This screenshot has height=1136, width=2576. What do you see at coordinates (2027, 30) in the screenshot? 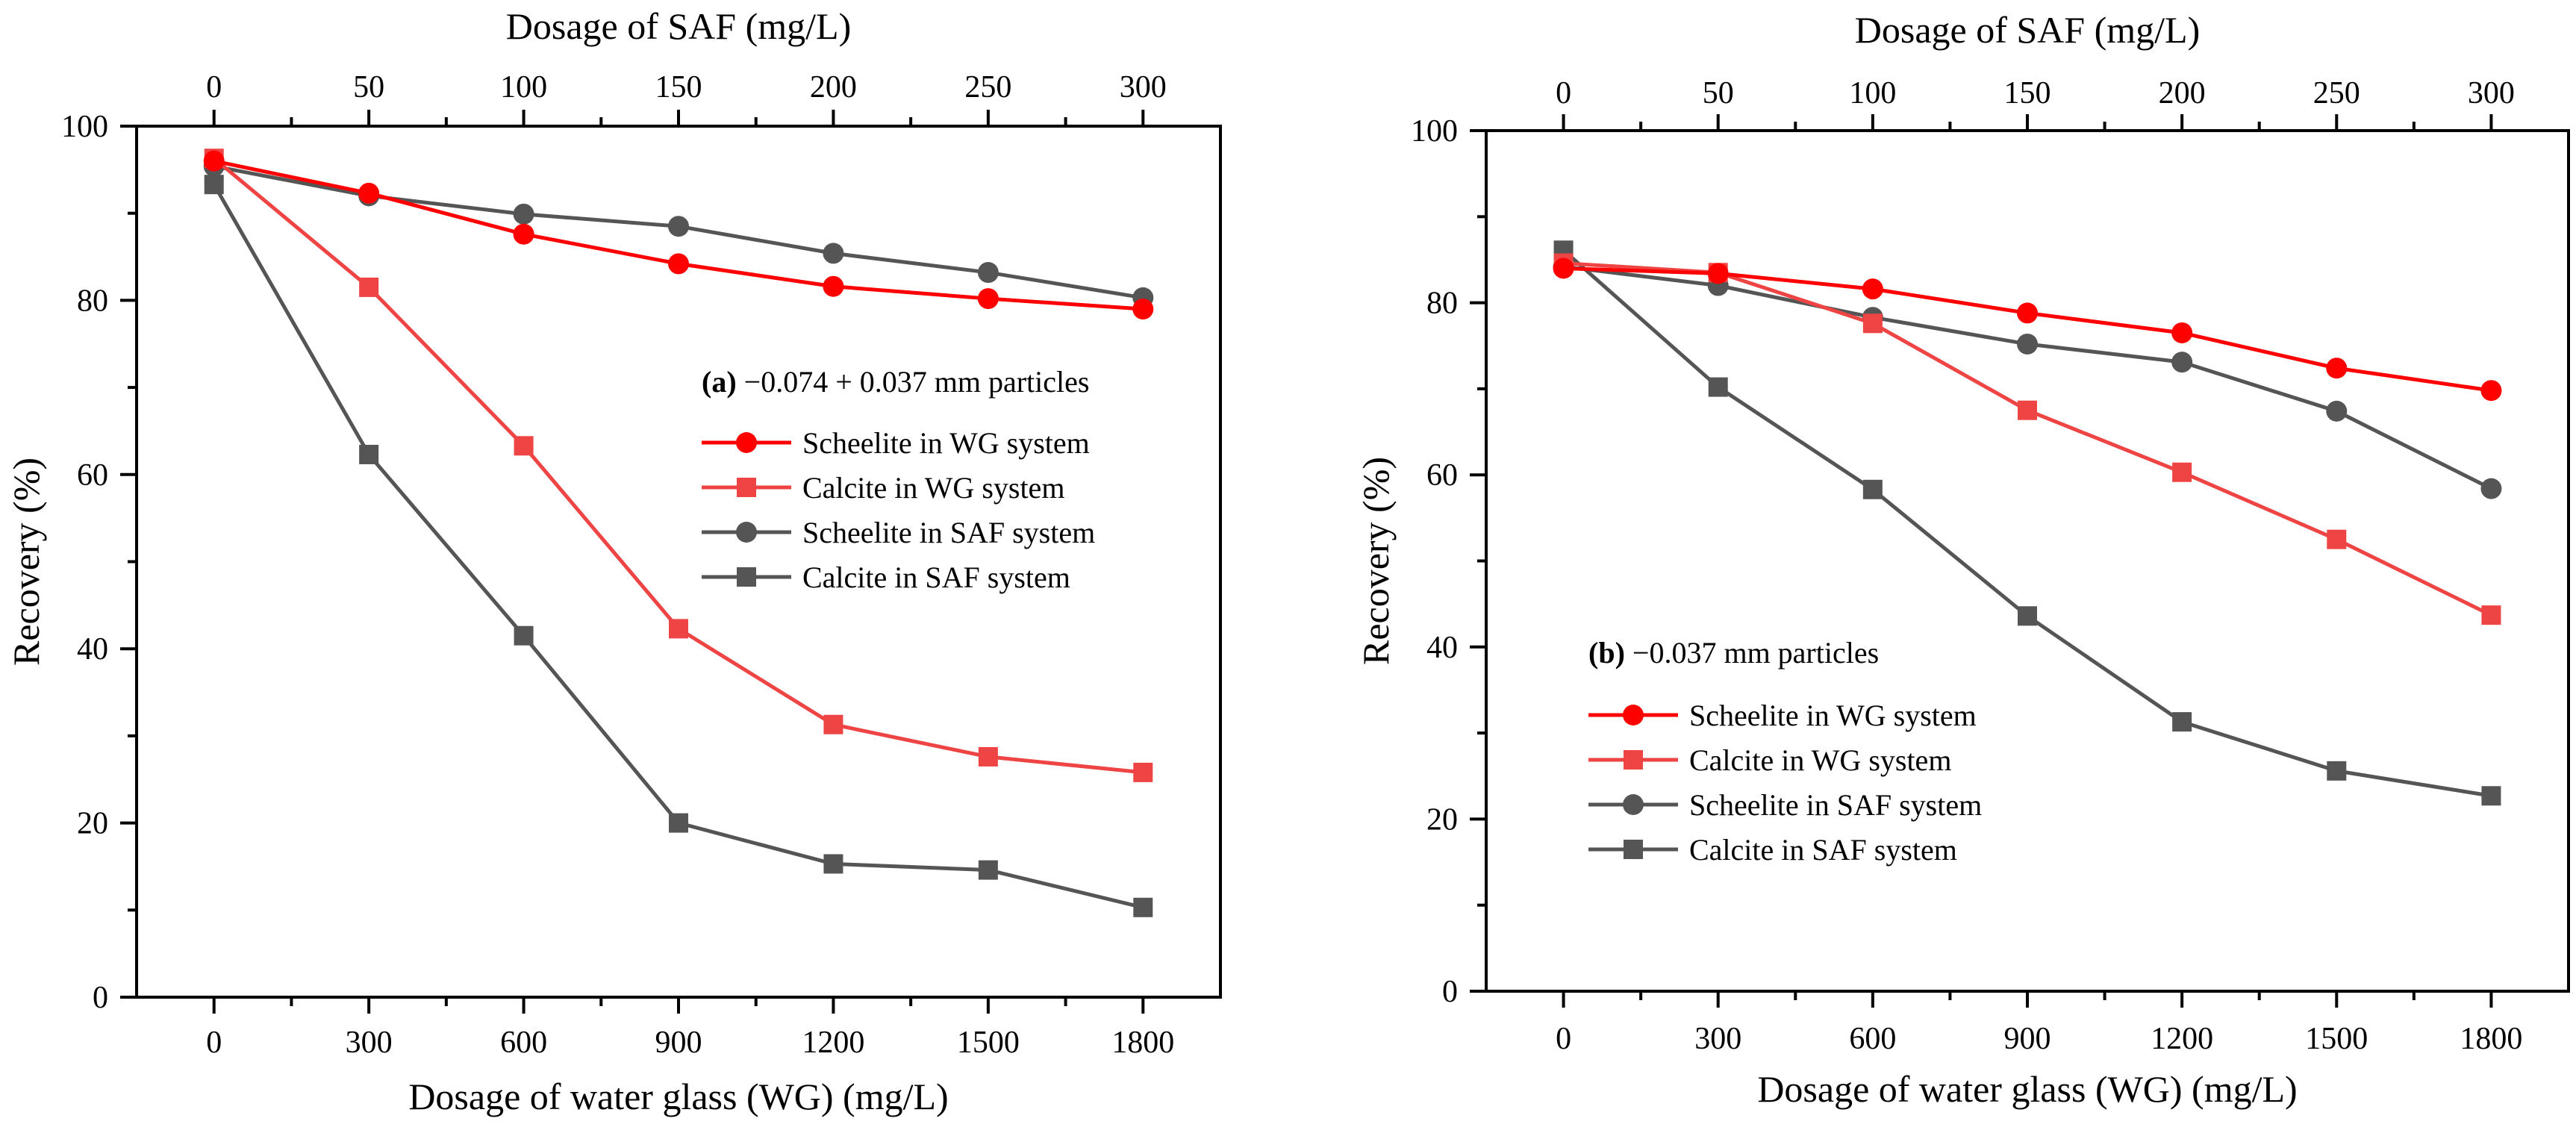
I see `x2-axis-title: Dosage of SAF (mg/L)` at bounding box center [2027, 30].